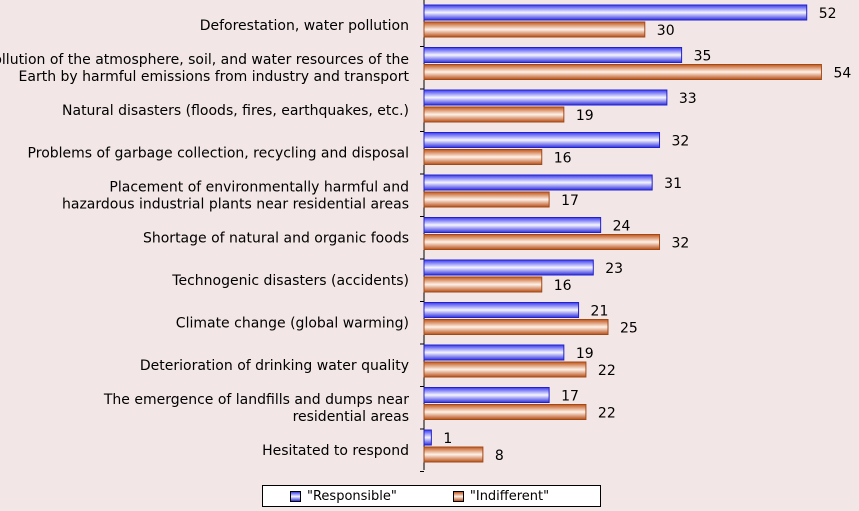  What do you see at coordinates (276, 239) in the screenshot?
I see `category-label: Shortage of natural and organic foods` at bounding box center [276, 239].